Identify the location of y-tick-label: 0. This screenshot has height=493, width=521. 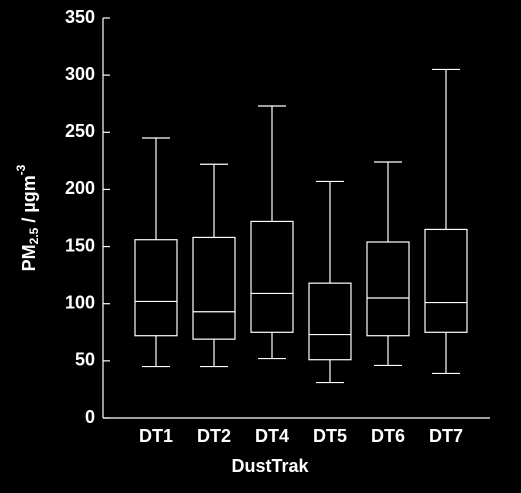
(90, 417).